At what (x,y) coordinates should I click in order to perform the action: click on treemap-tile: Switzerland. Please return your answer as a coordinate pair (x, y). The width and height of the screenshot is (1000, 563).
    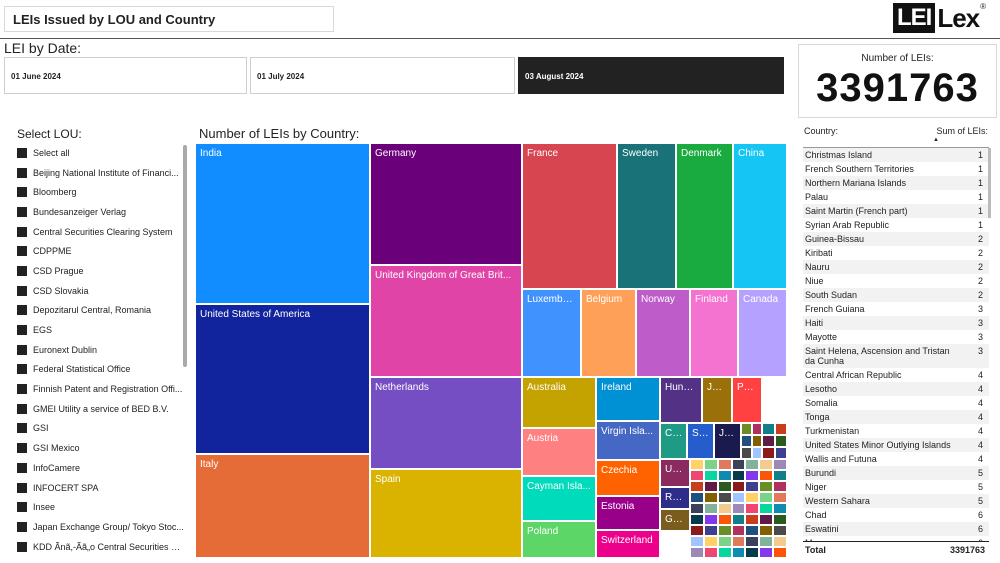
    Looking at the image, I should click on (628, 544).